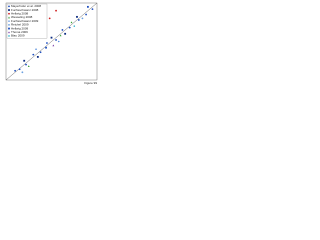 The image size is (320, 240). Describe the element at coordinates (20, 28) in the screenshot. I see `legend-label: Hellwig 2009` at that location.